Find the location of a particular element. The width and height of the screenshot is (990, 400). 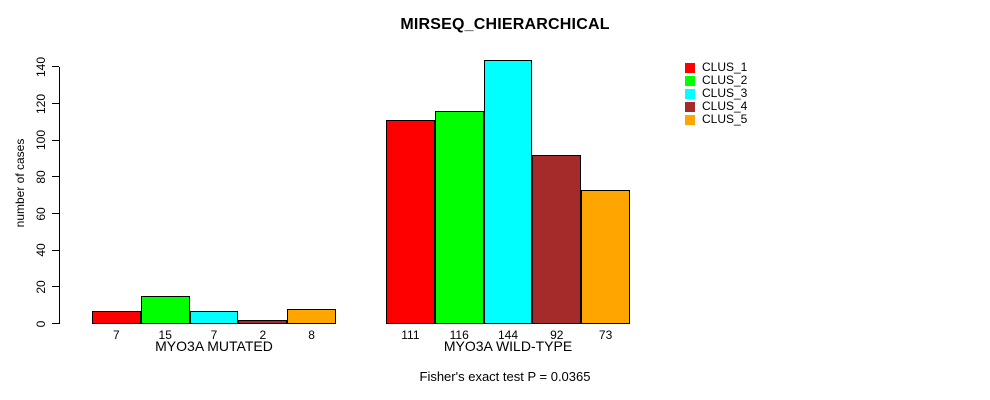

bar-clus_1-group1 is located at coordinates (116, 317).